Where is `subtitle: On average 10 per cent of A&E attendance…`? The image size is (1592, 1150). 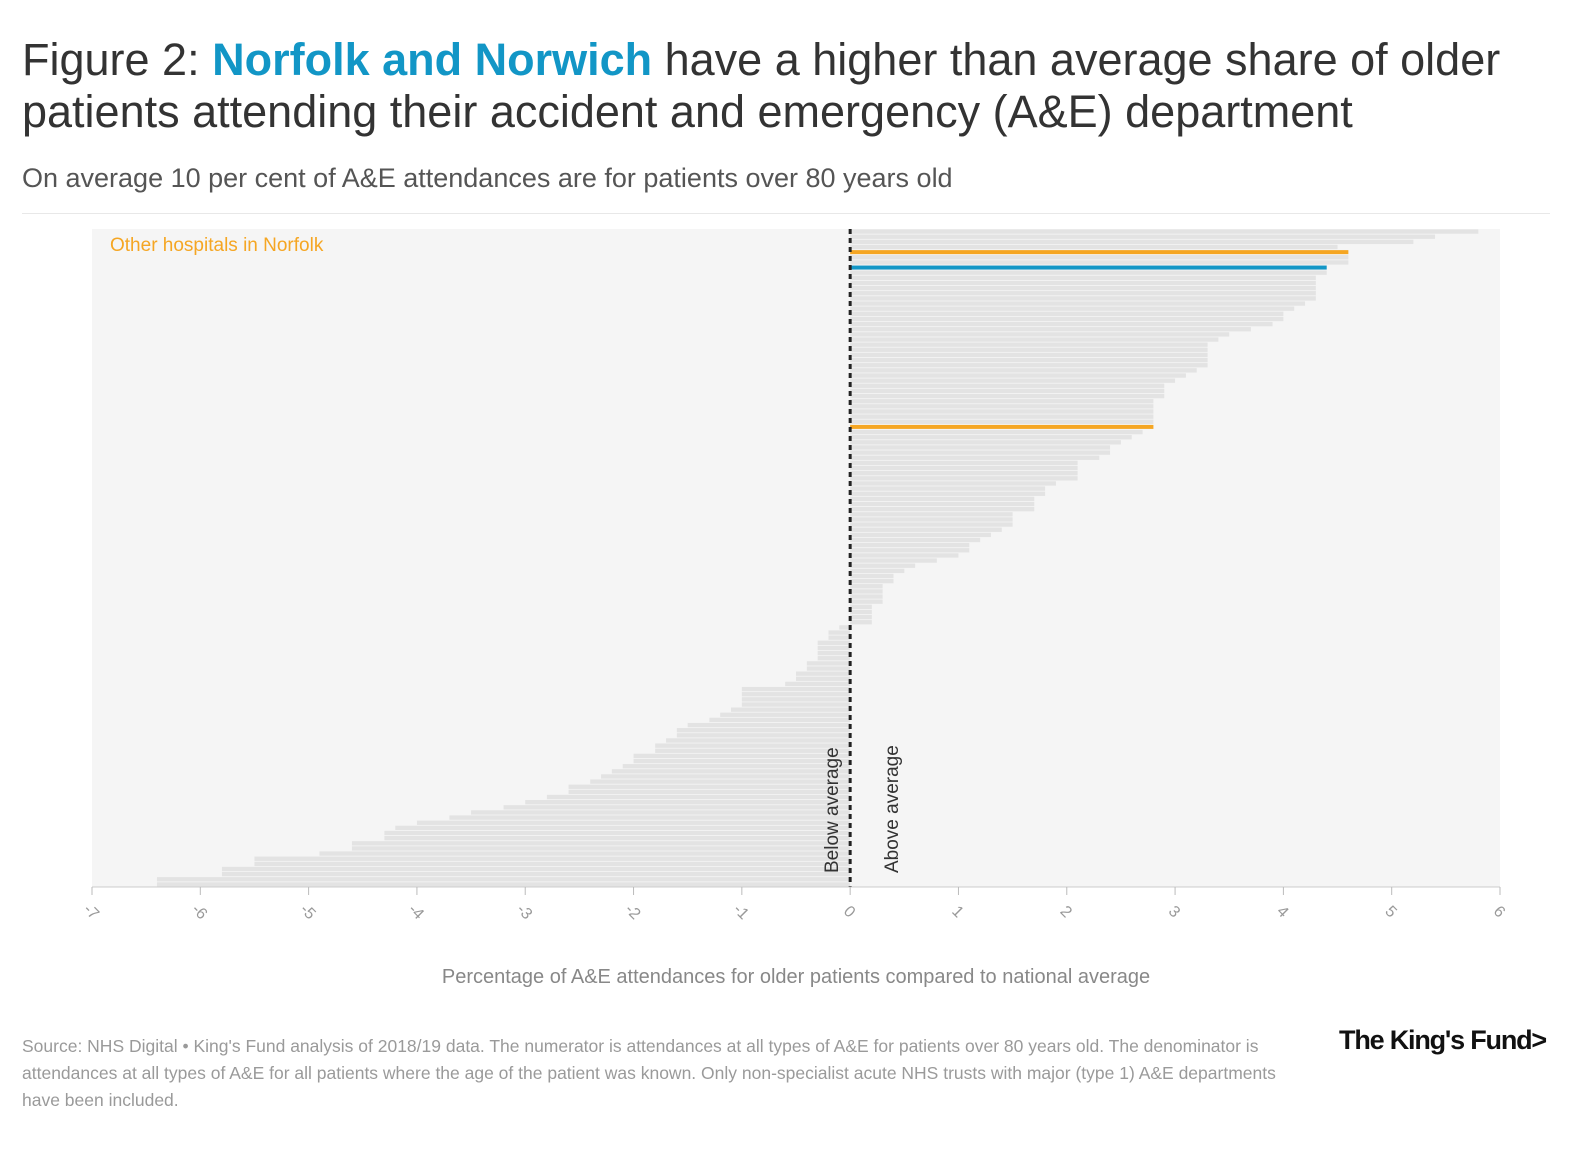
subtitle: On average 10 per cent of A&E attendance… is located at coordinates (487, 178).